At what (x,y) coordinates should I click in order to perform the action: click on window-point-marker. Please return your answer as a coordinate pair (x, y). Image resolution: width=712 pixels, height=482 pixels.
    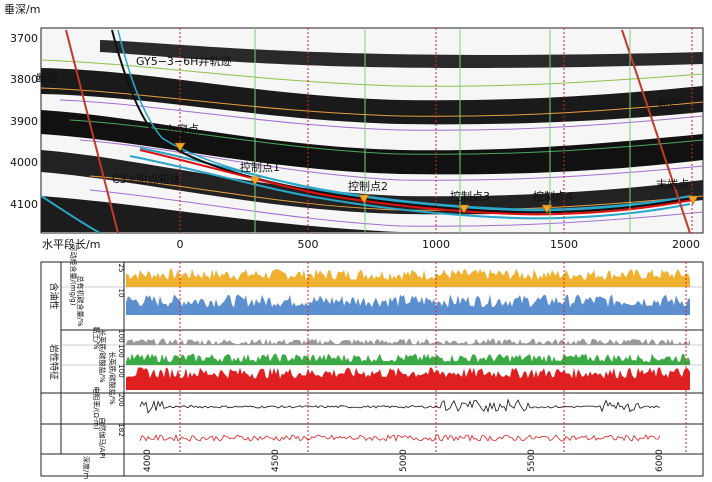
    Looking at the image, I should click on (180, 147).